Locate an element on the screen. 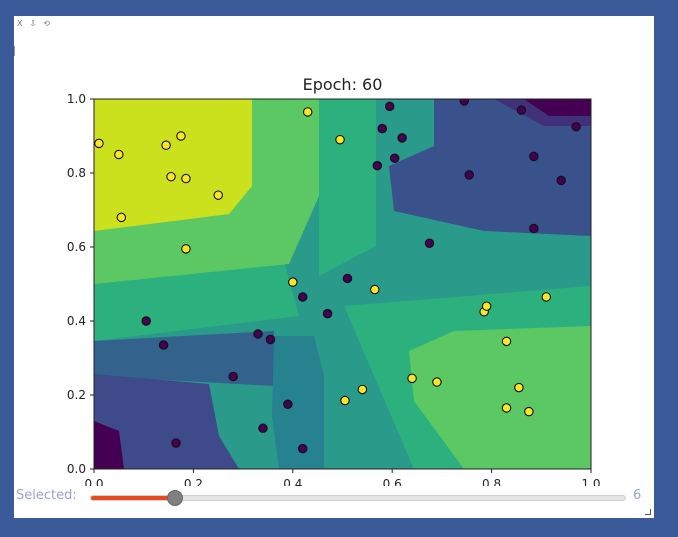 This screenshot has width=678, height=537. close-icon: X is located at coordinates (20, 23).